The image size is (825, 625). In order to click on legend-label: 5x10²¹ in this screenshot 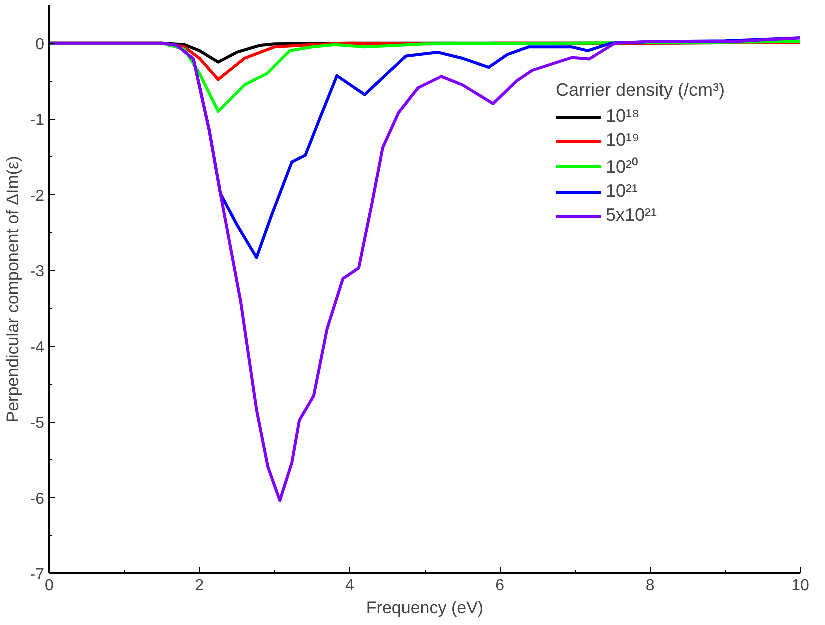, I will do `click(632, 215)`.